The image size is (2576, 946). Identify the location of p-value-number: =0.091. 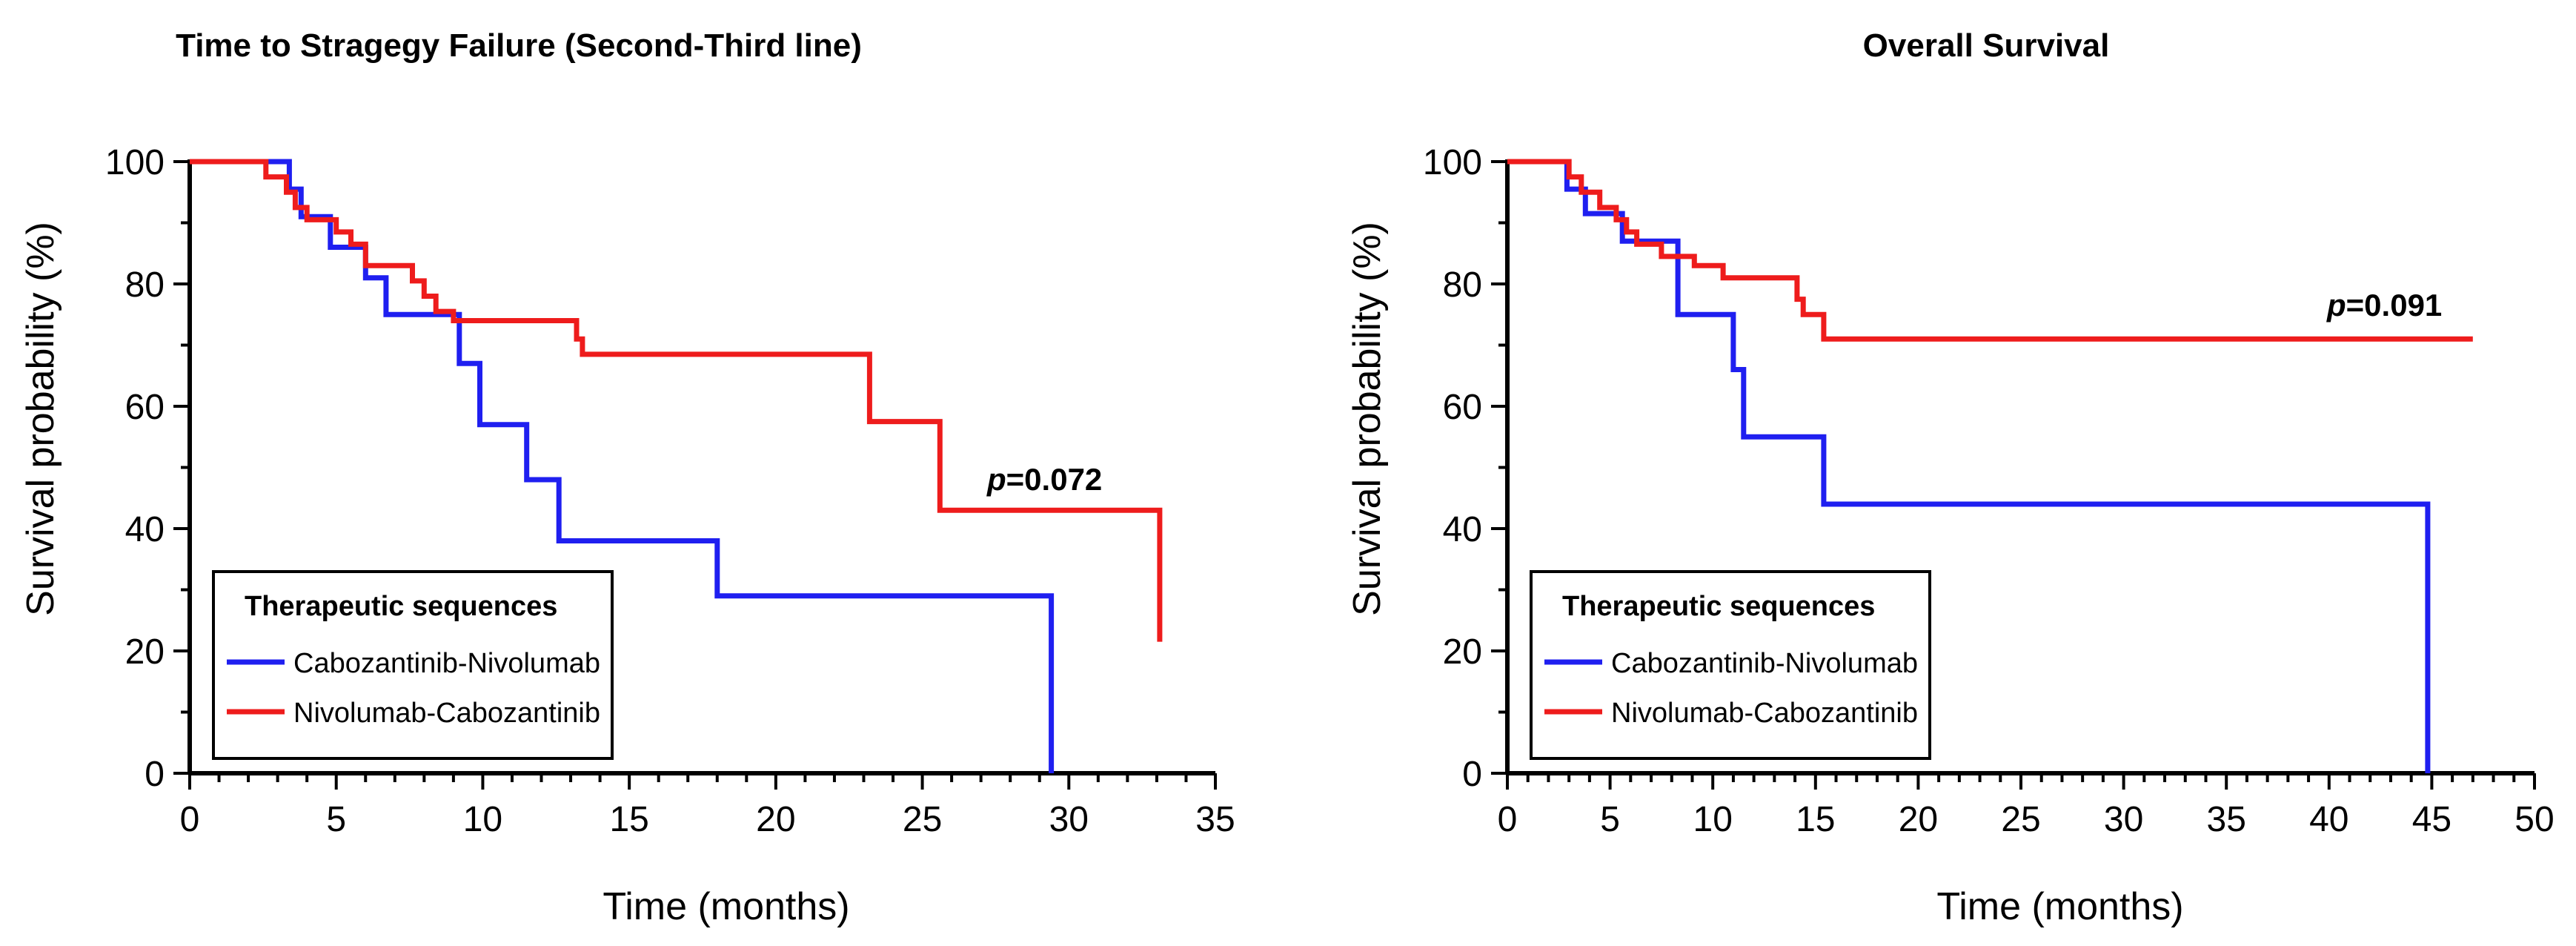
(2394, 305).